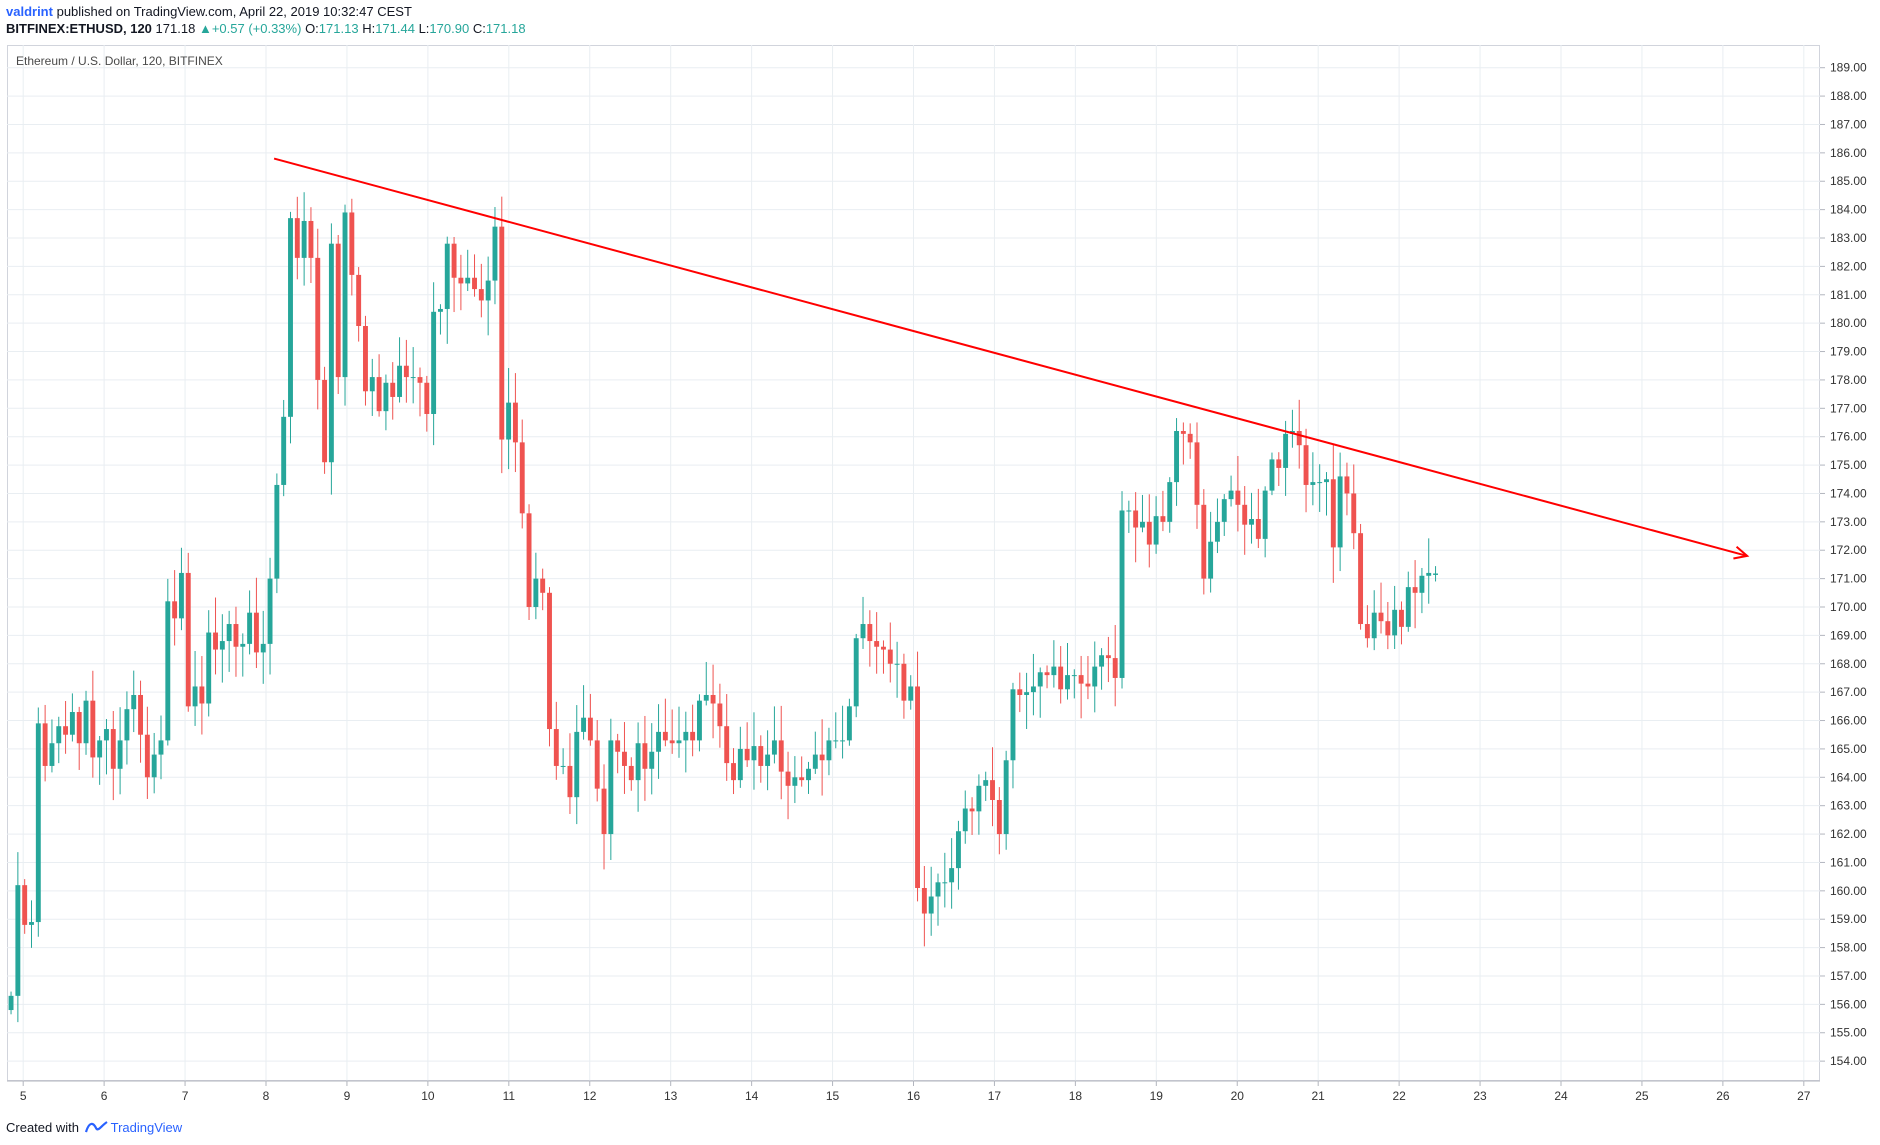  Describe the element at coordinates (1848, 465) in the screenshot. I see `y-tick-label: 175.00` at that location.